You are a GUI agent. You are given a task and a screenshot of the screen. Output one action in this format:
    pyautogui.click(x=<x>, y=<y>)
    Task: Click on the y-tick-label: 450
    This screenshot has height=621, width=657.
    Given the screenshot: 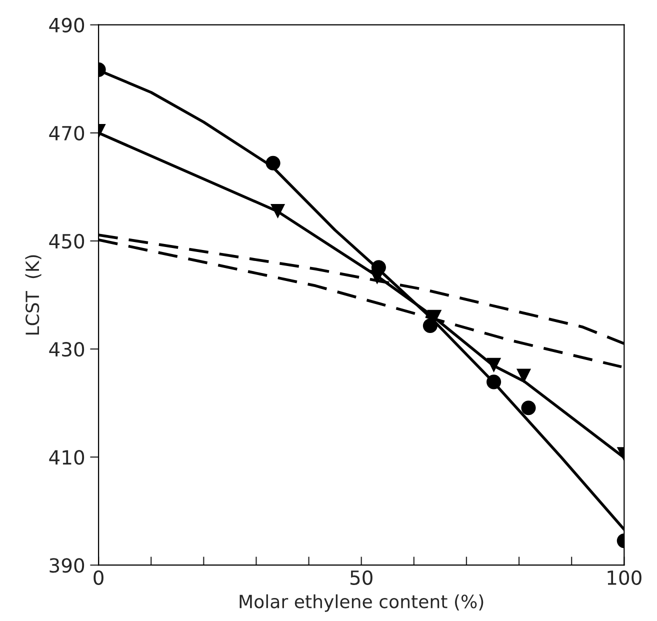 What is the action you would take?
    pyautogui.click(x=66, y=241)
    